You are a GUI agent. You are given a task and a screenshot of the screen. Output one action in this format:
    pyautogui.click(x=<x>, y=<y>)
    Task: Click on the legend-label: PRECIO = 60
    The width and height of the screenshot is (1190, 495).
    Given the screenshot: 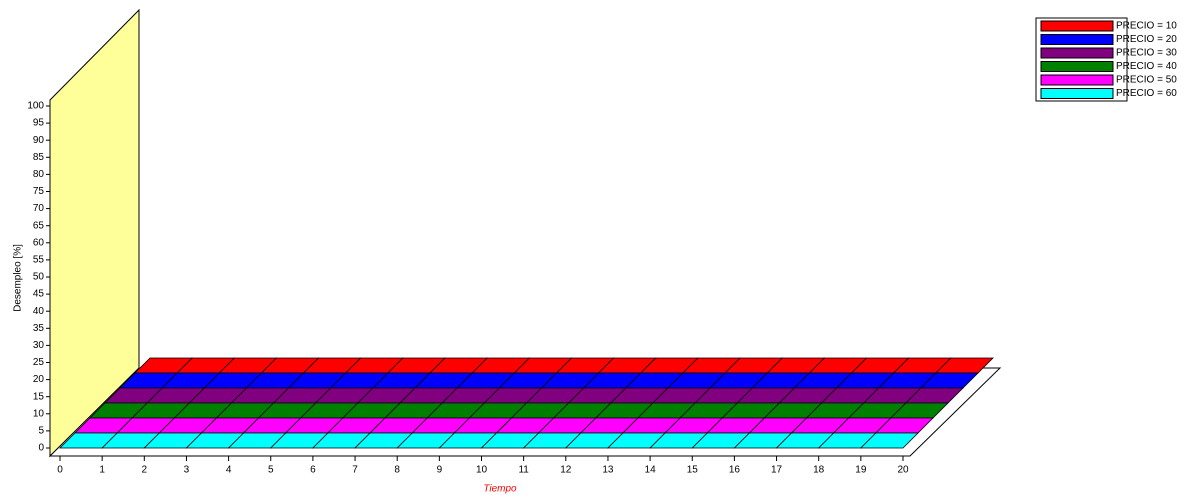 What is the action you would take?
    pyautogui.click(x=1146, y=93)
    